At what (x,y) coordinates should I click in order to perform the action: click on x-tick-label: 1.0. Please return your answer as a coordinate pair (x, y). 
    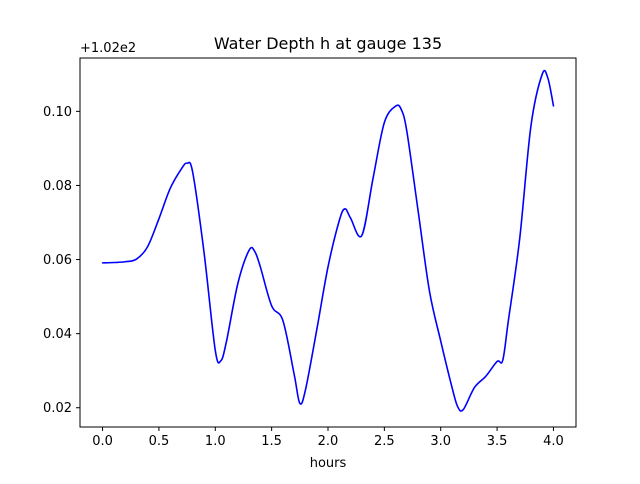
    Looking at the image, I should click on (215, 441).